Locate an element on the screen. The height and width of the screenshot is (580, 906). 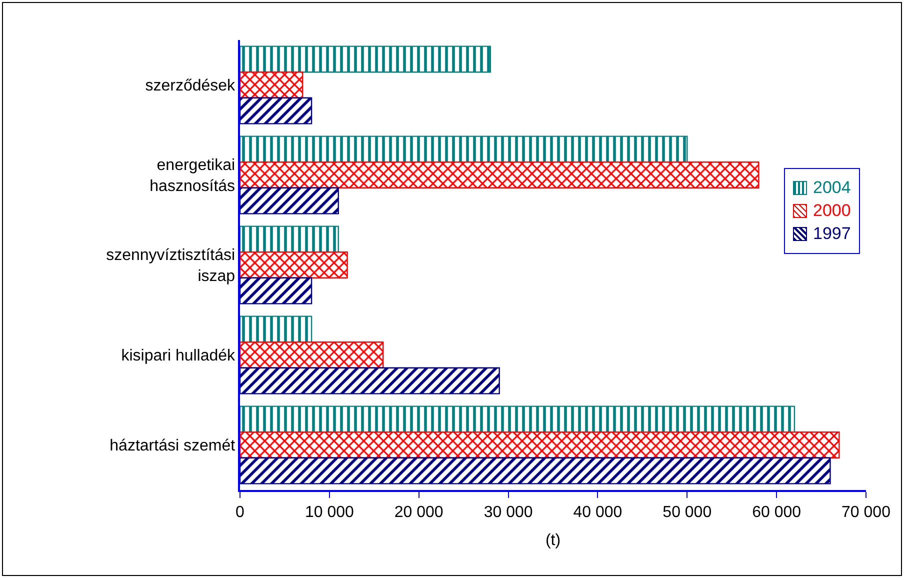
y-tick-label: háztartási szemét is located at coordinates (173, 446).